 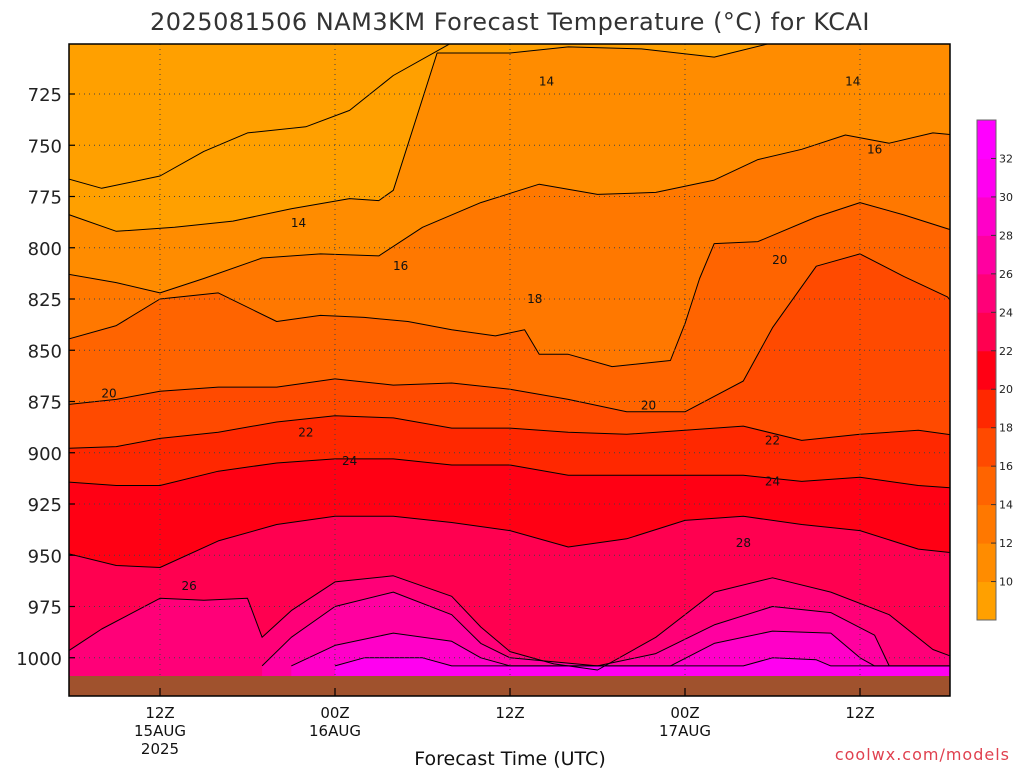 I want to click on colorbar-tick-label: 30, so click(x=1006, y=197).